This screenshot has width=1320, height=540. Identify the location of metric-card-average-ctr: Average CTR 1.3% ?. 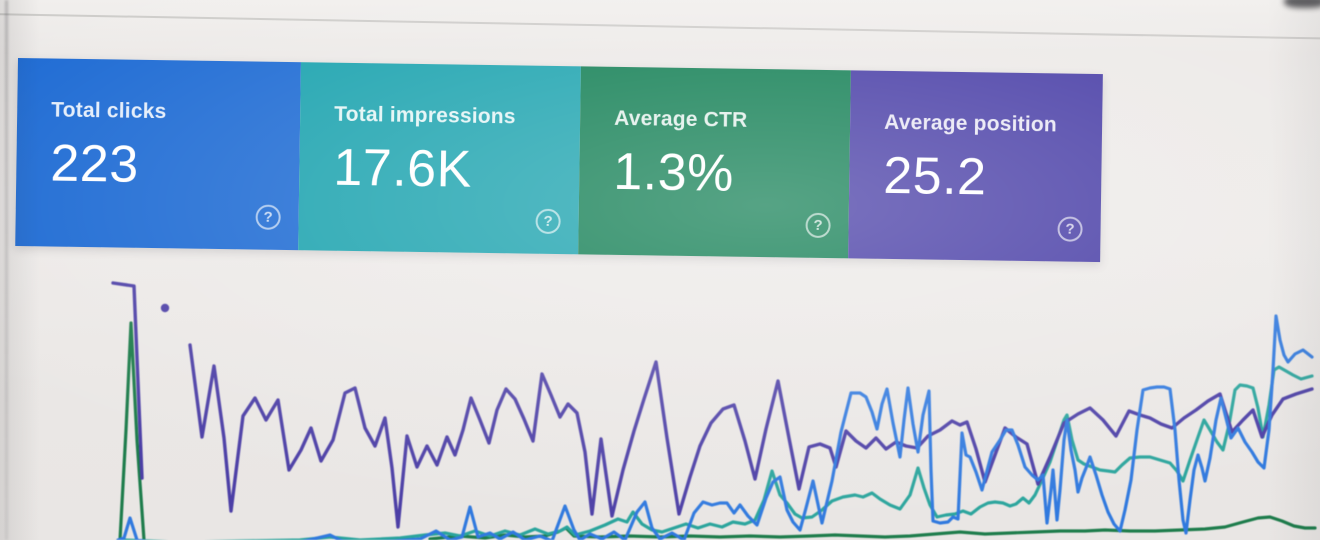
(714, 162).